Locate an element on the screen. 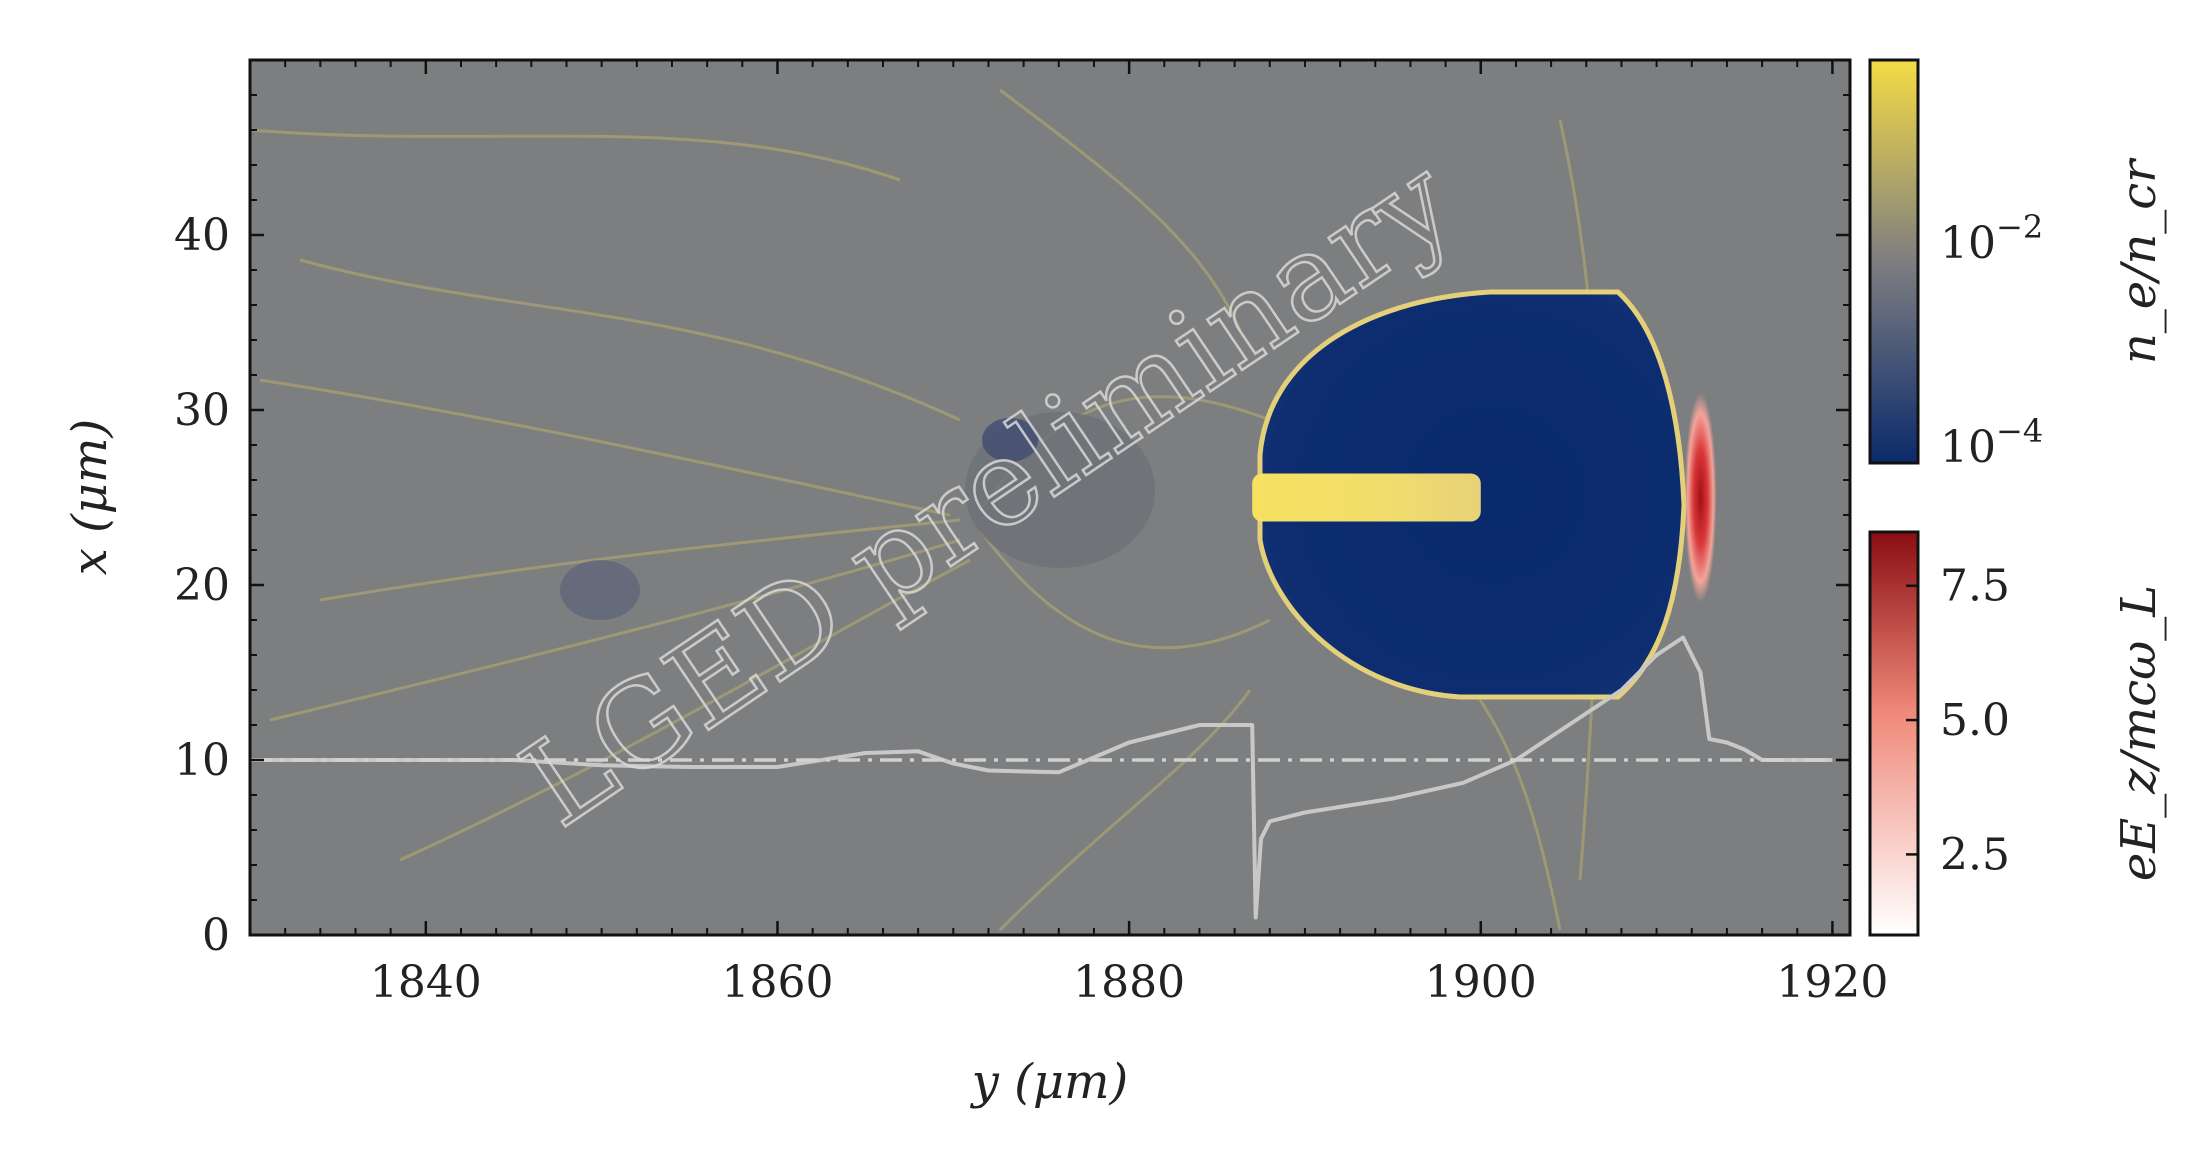  field-colorbar-gradient is located at coordinates (1894, 733).